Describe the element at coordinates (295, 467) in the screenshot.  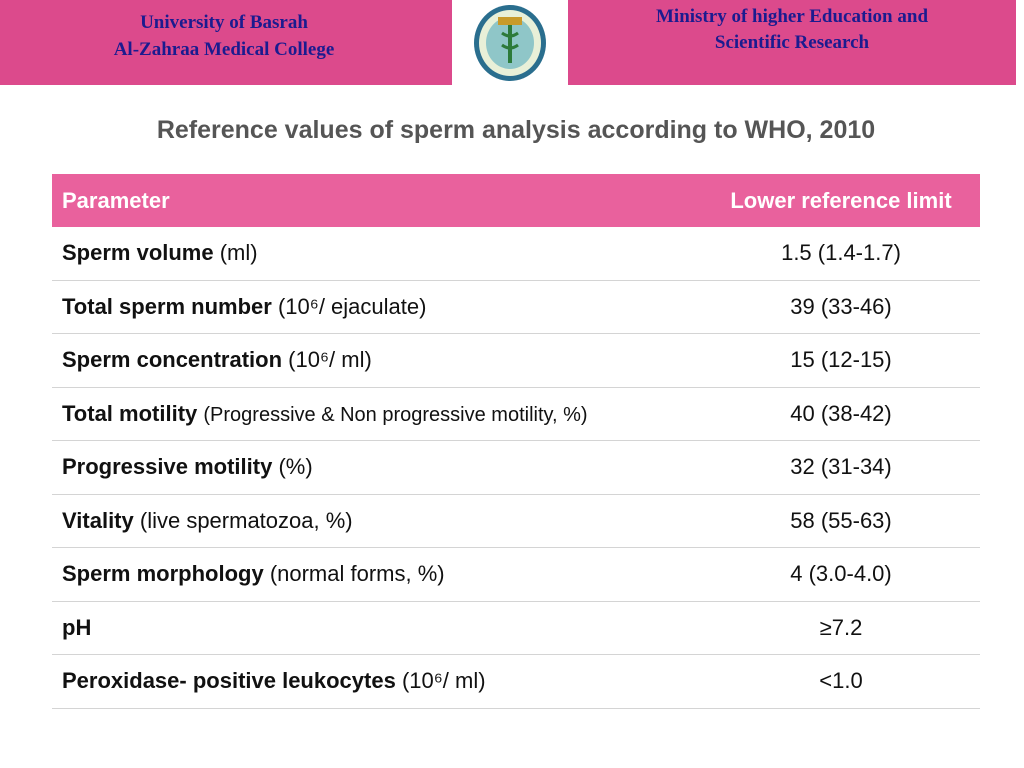
I see `parameter-unit: (%)` at that location.